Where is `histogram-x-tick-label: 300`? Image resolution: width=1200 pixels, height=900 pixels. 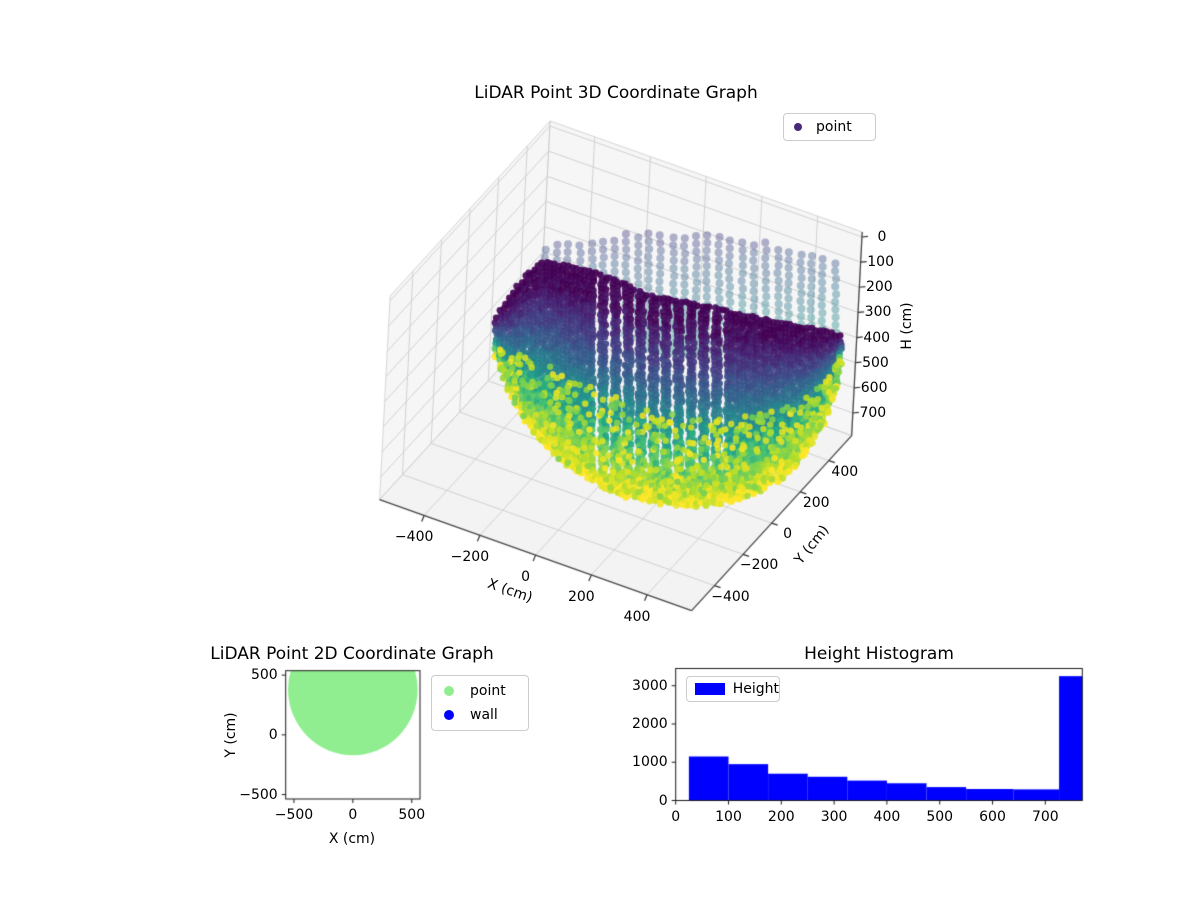
histogram-x-tick-label: 300 is located at coordinates (834, 816).